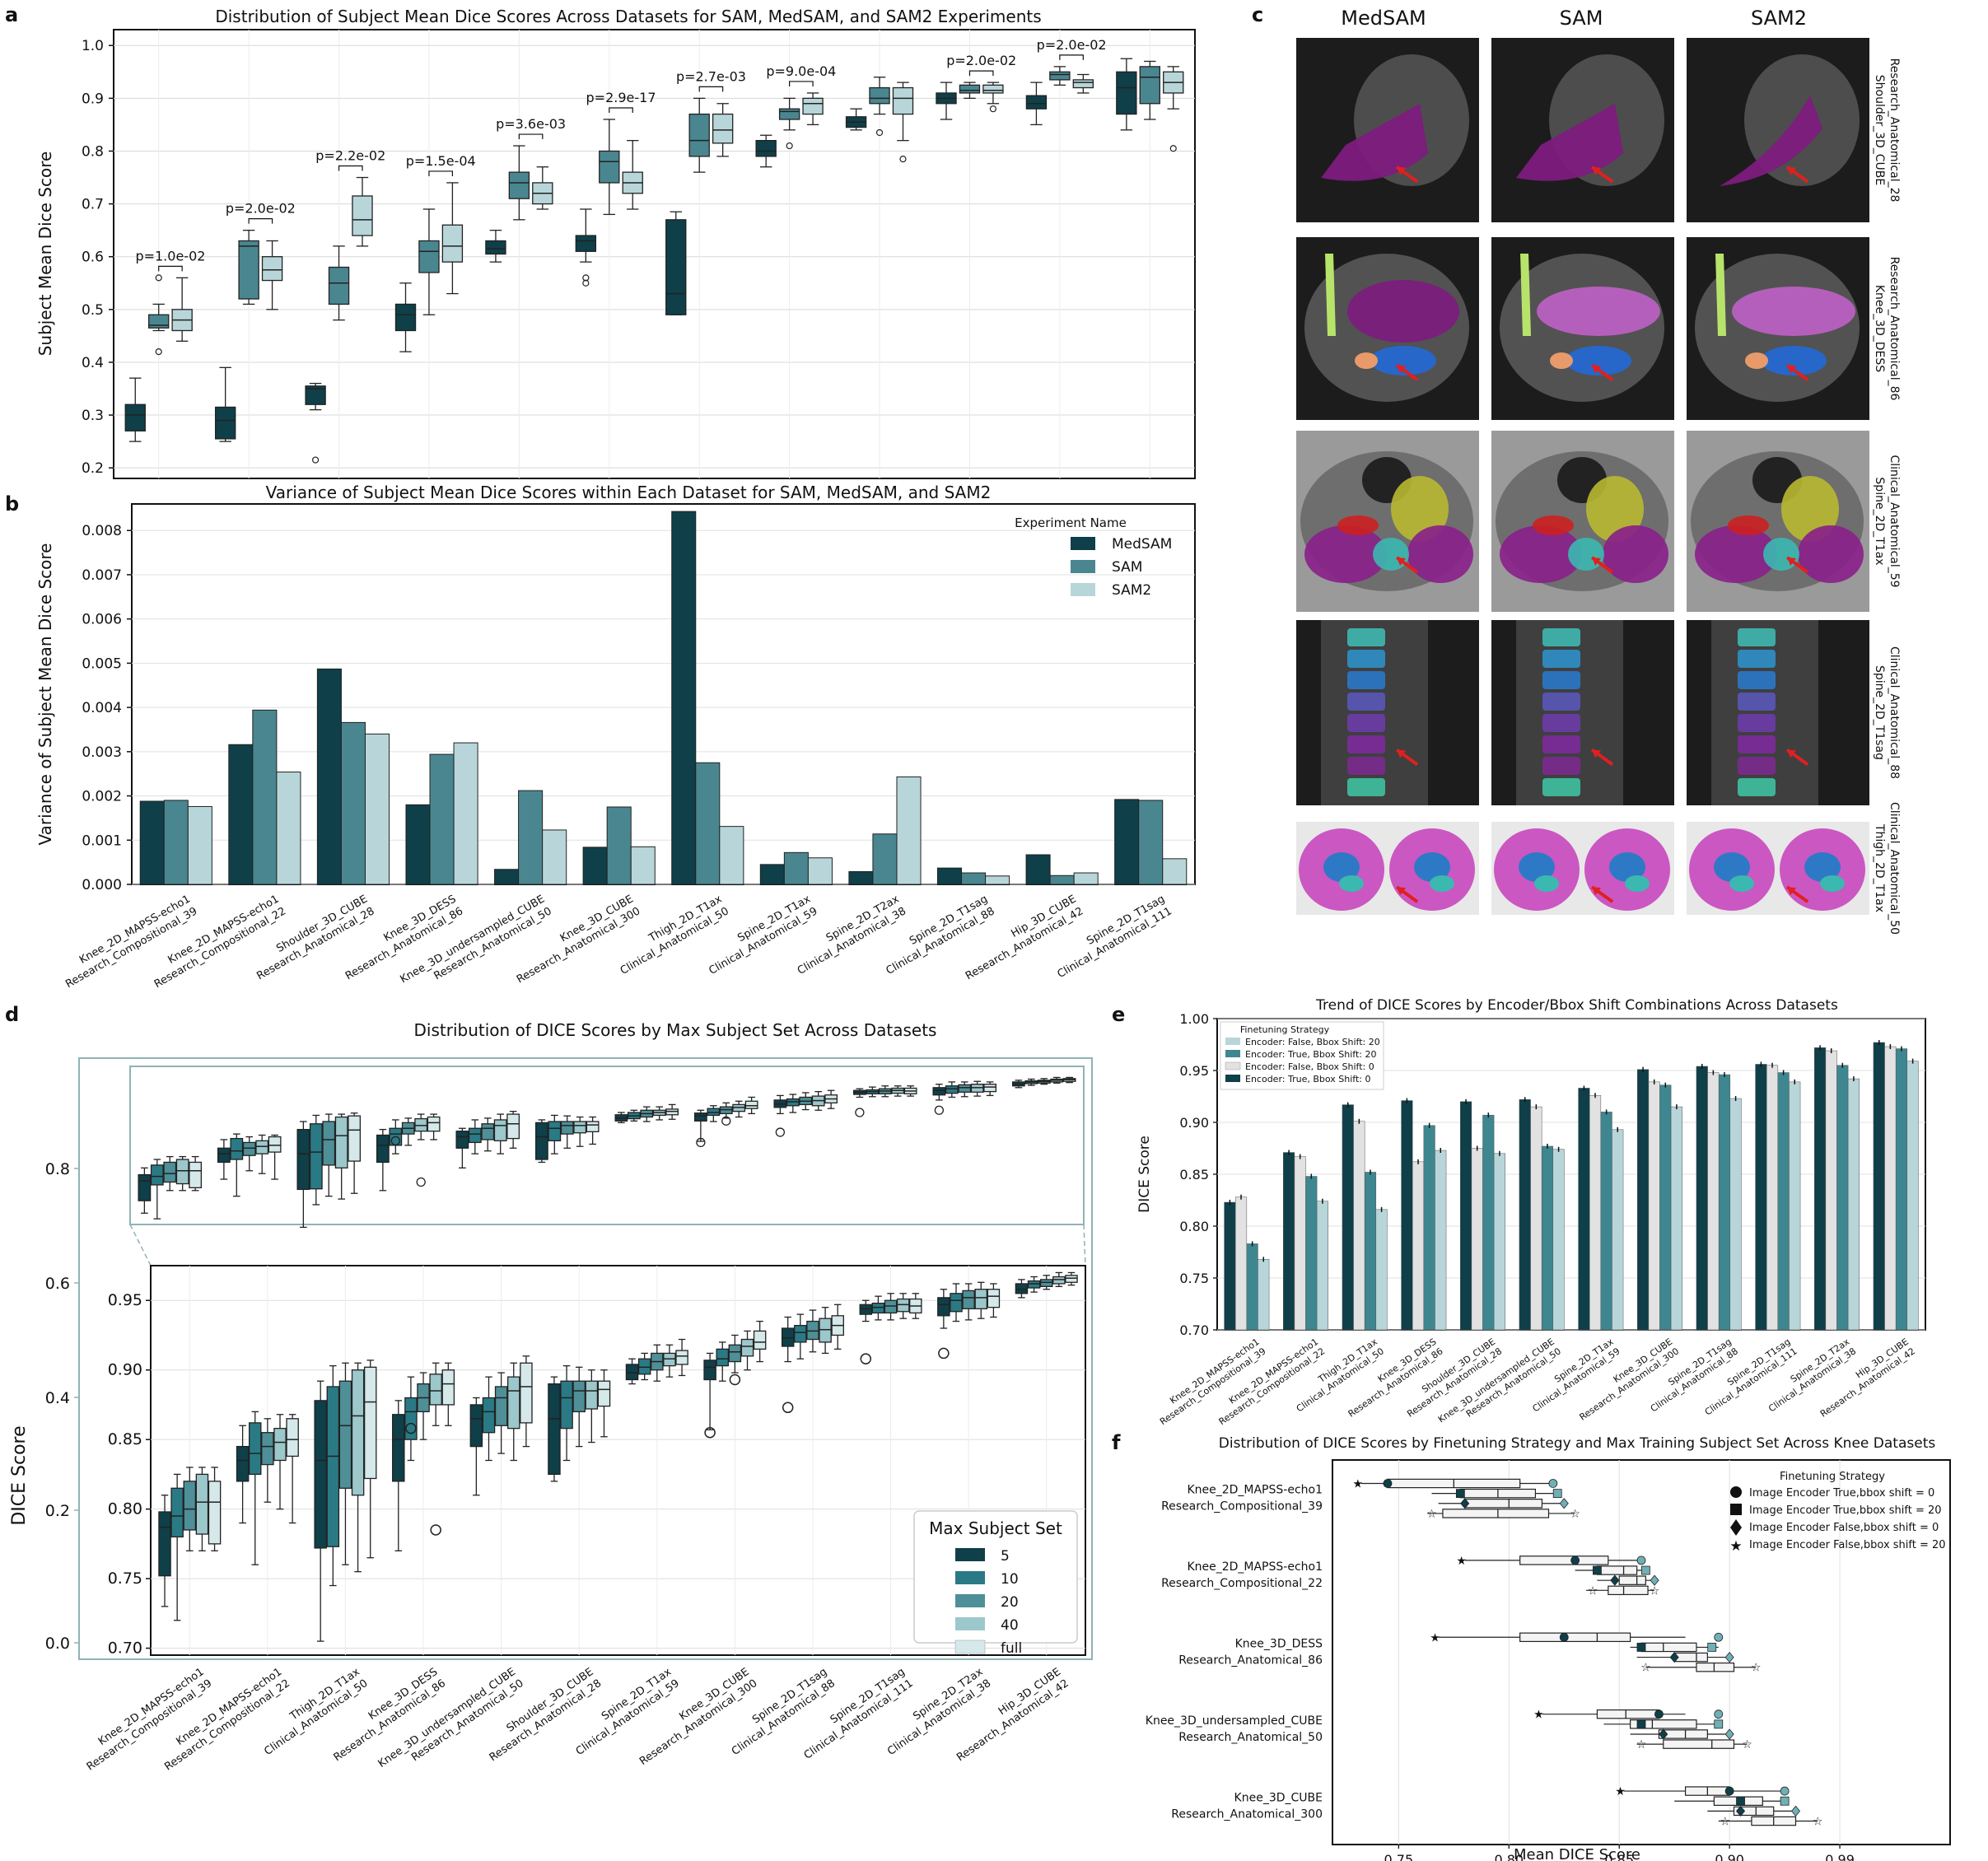 Image resolution: width=1988 pixels, height=1861 pixels. I want to click on p-value-label: p=2.2e-02, so click(350, 156).